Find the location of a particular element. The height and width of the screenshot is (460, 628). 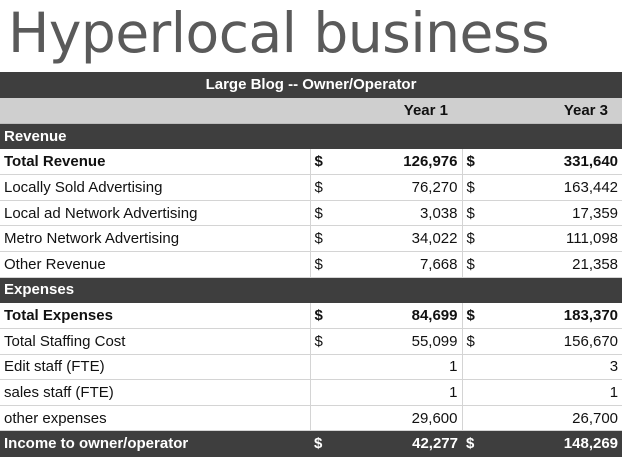

table-banner: Large Blog -- Owner/Operator is located at coordinates (311, 85).